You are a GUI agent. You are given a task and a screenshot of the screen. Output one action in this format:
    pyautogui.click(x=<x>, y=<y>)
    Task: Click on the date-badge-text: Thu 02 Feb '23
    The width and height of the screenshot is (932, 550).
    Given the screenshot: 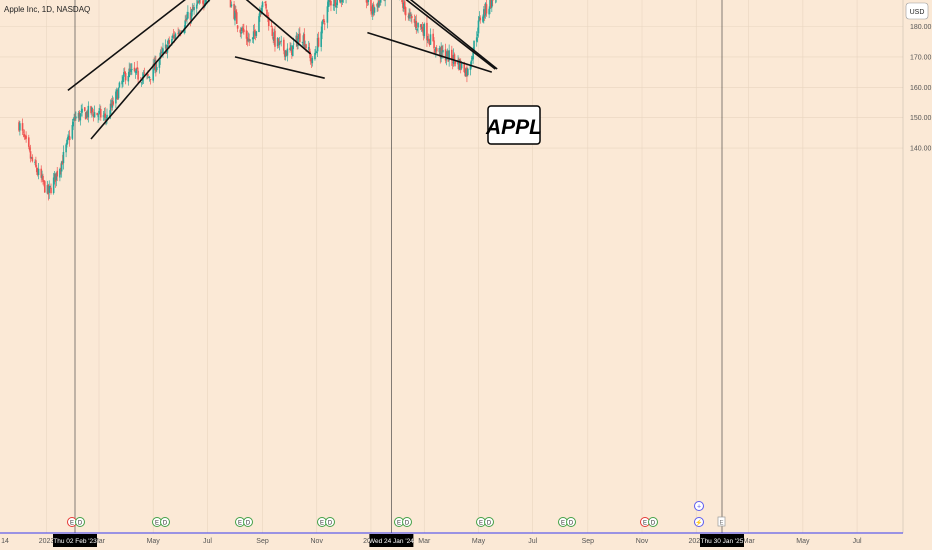 What is the action you would take?
    pyautogui.click(x=75, y=541)
    